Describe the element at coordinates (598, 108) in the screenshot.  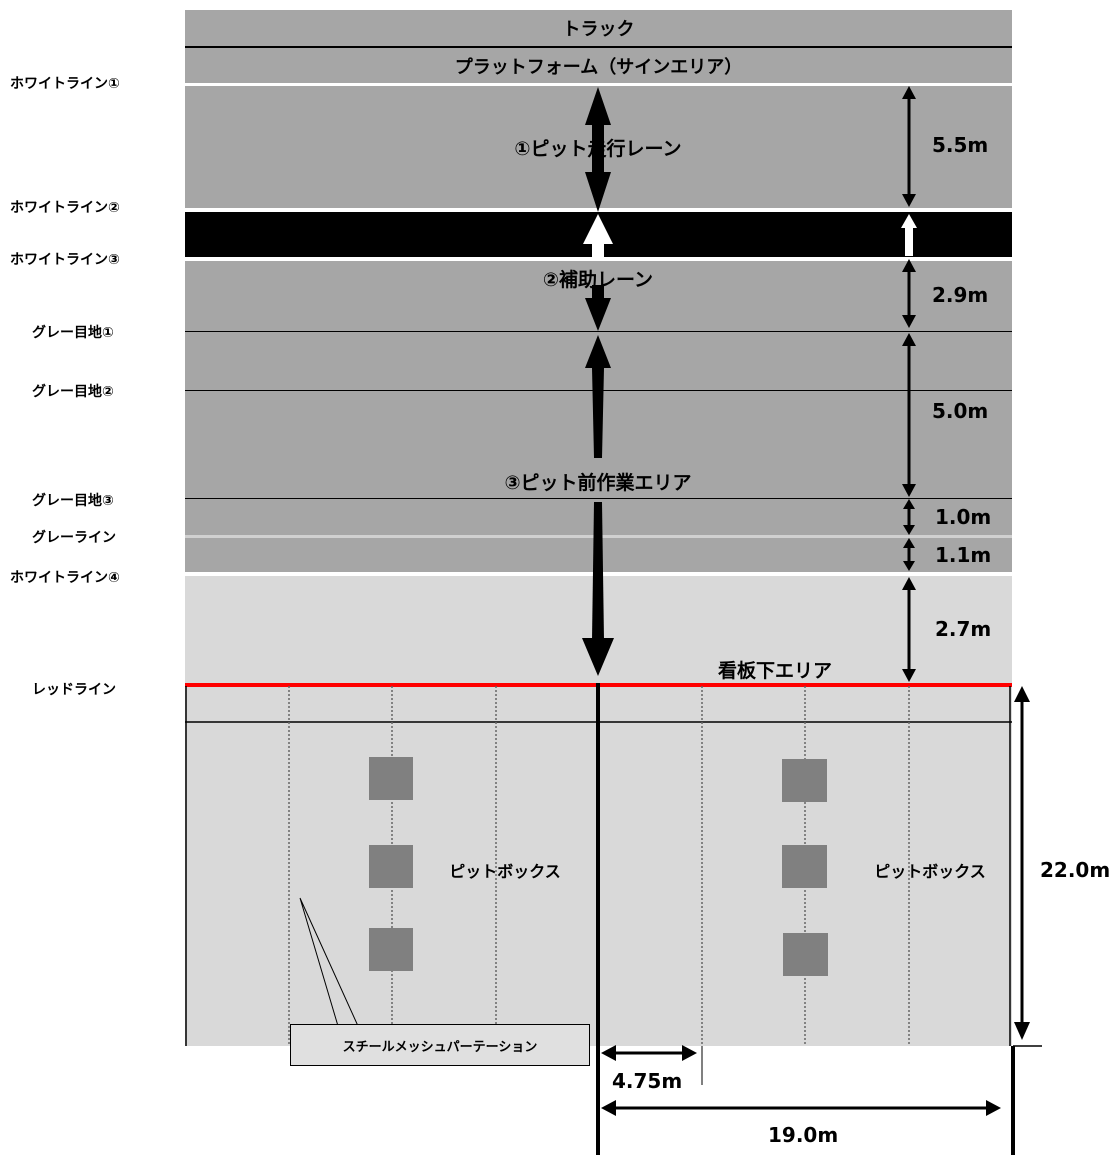
I see `pit-lane-arrow-up` at that location.